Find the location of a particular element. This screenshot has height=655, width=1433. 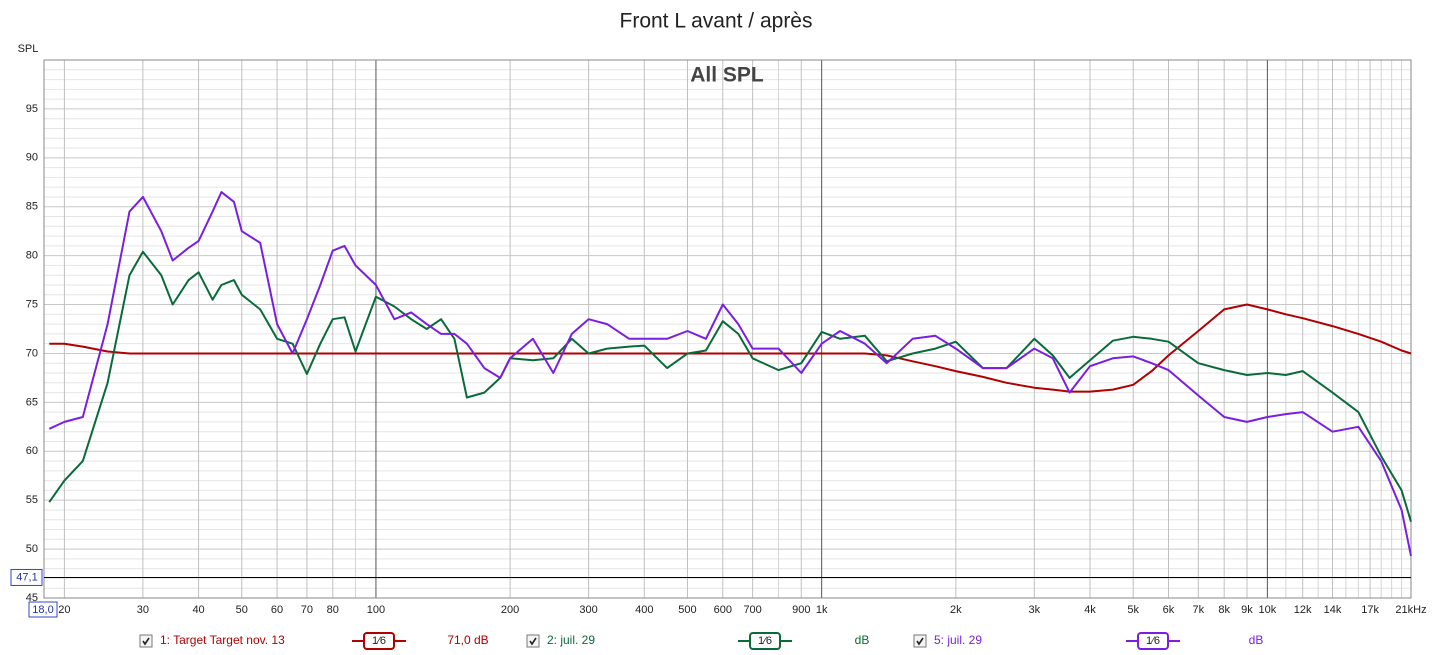

x-tick-label: 9k is located at coordinates (1247, 610).